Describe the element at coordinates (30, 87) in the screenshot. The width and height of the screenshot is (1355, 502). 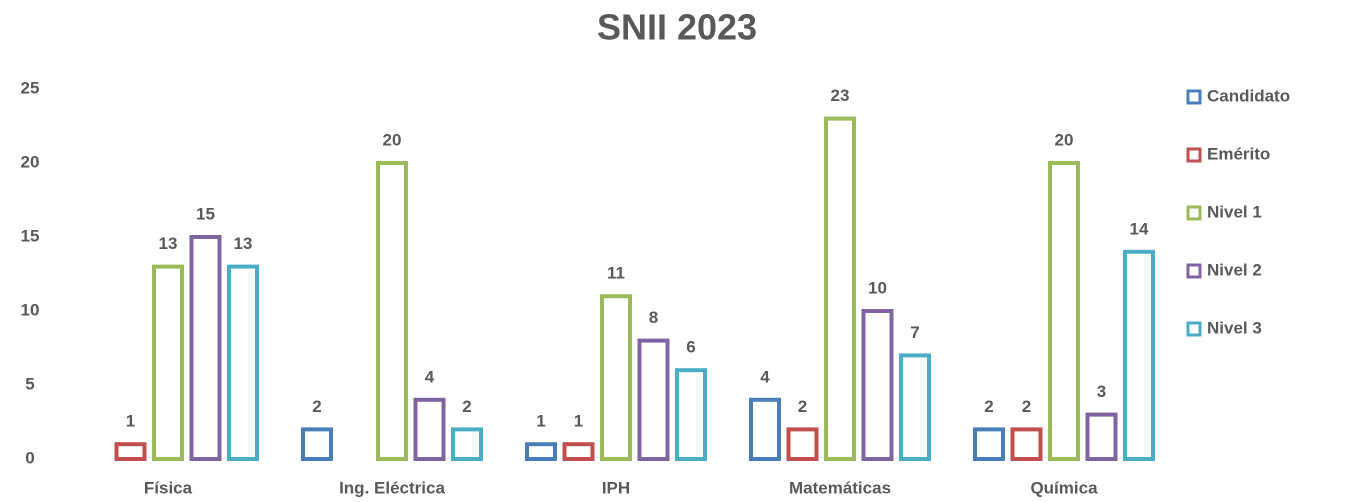
I see `y-tick-label: 25` at that location.